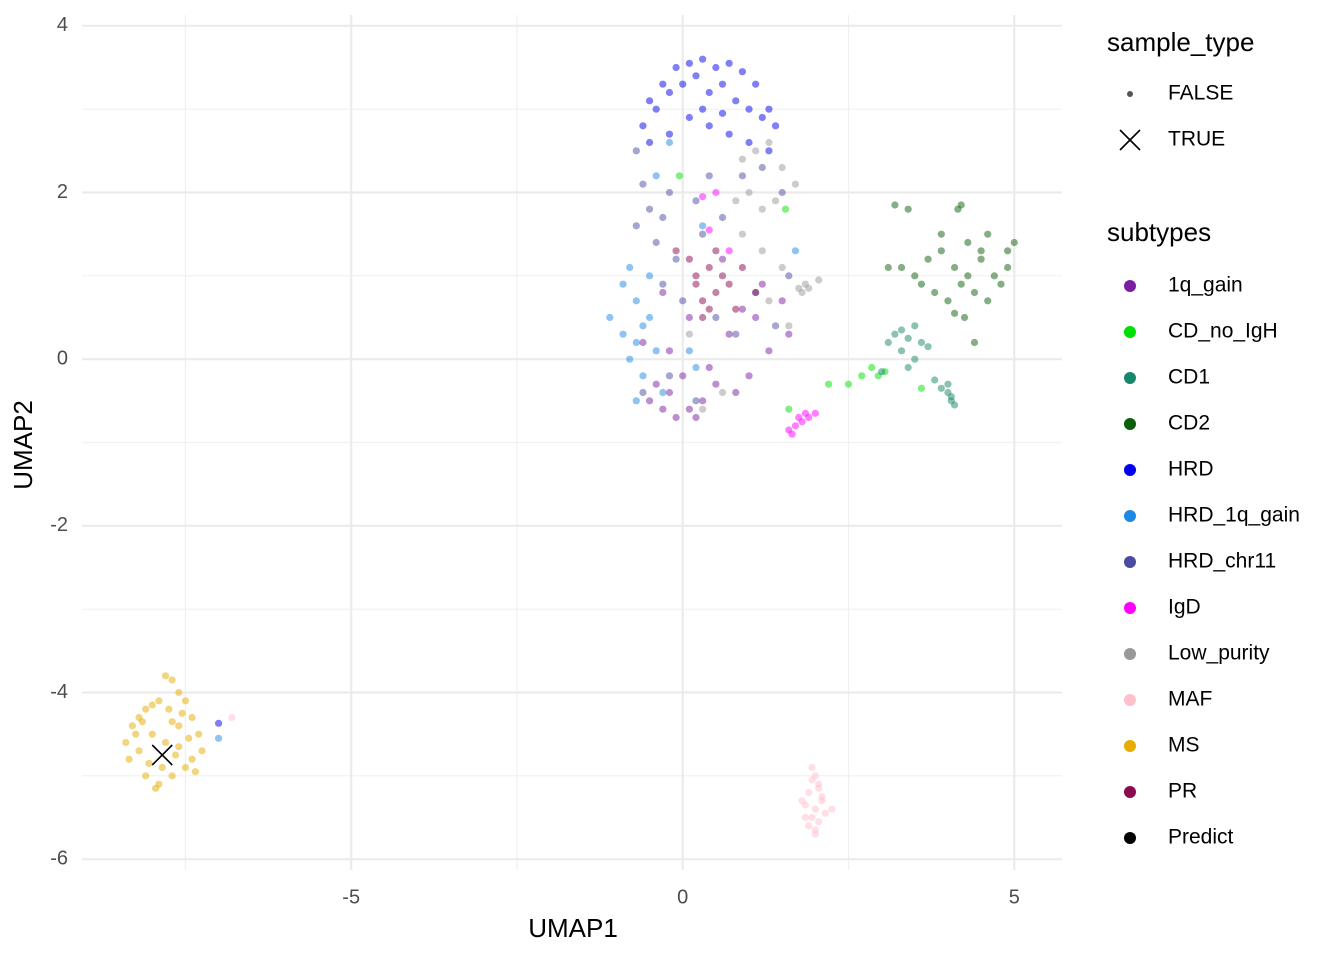  What do you see at coordinates (1196, 139) in the screenshot?
I see `legend-label: TRUE` at bounding box center [1196, 139].